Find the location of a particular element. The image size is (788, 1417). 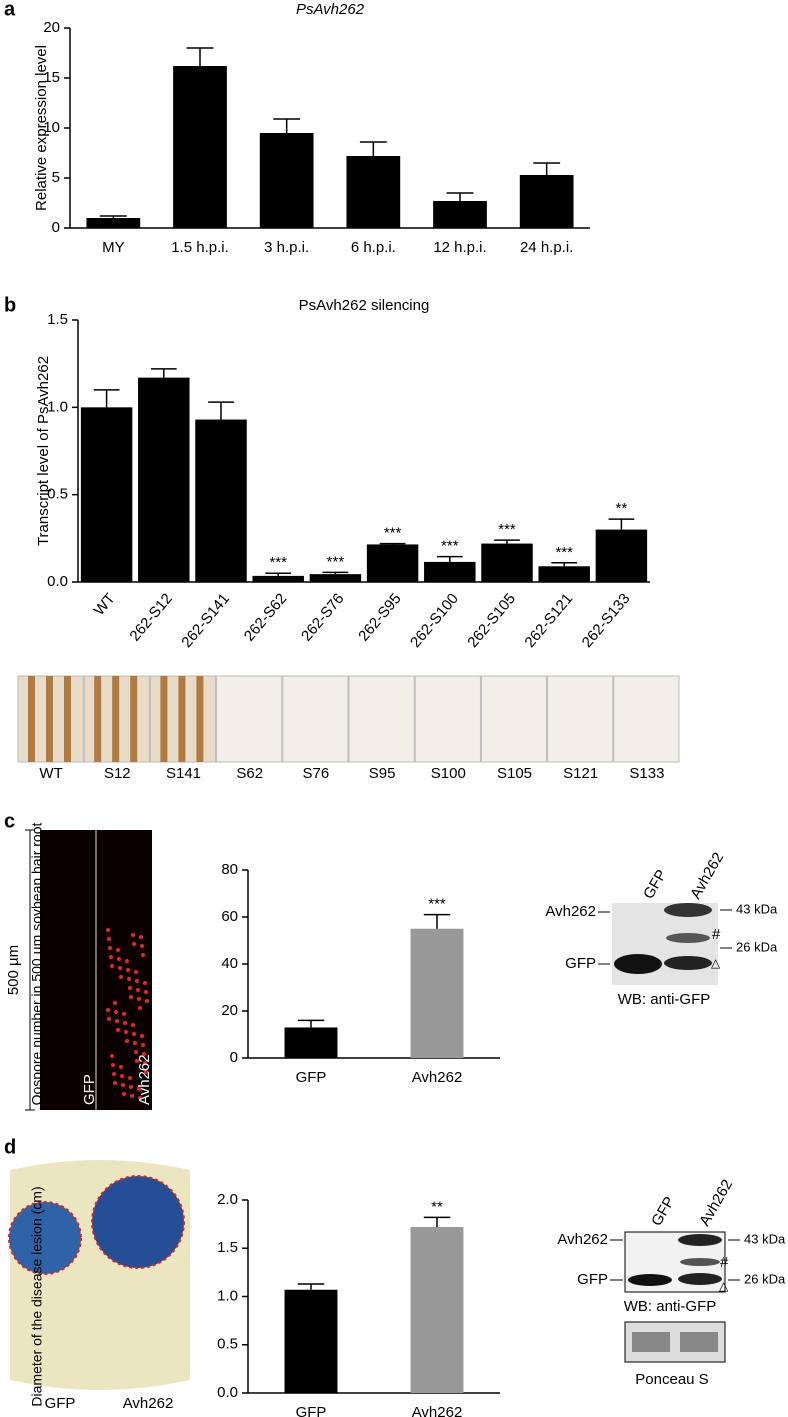

strip-label: S105 is located at coordinates (514, 773).